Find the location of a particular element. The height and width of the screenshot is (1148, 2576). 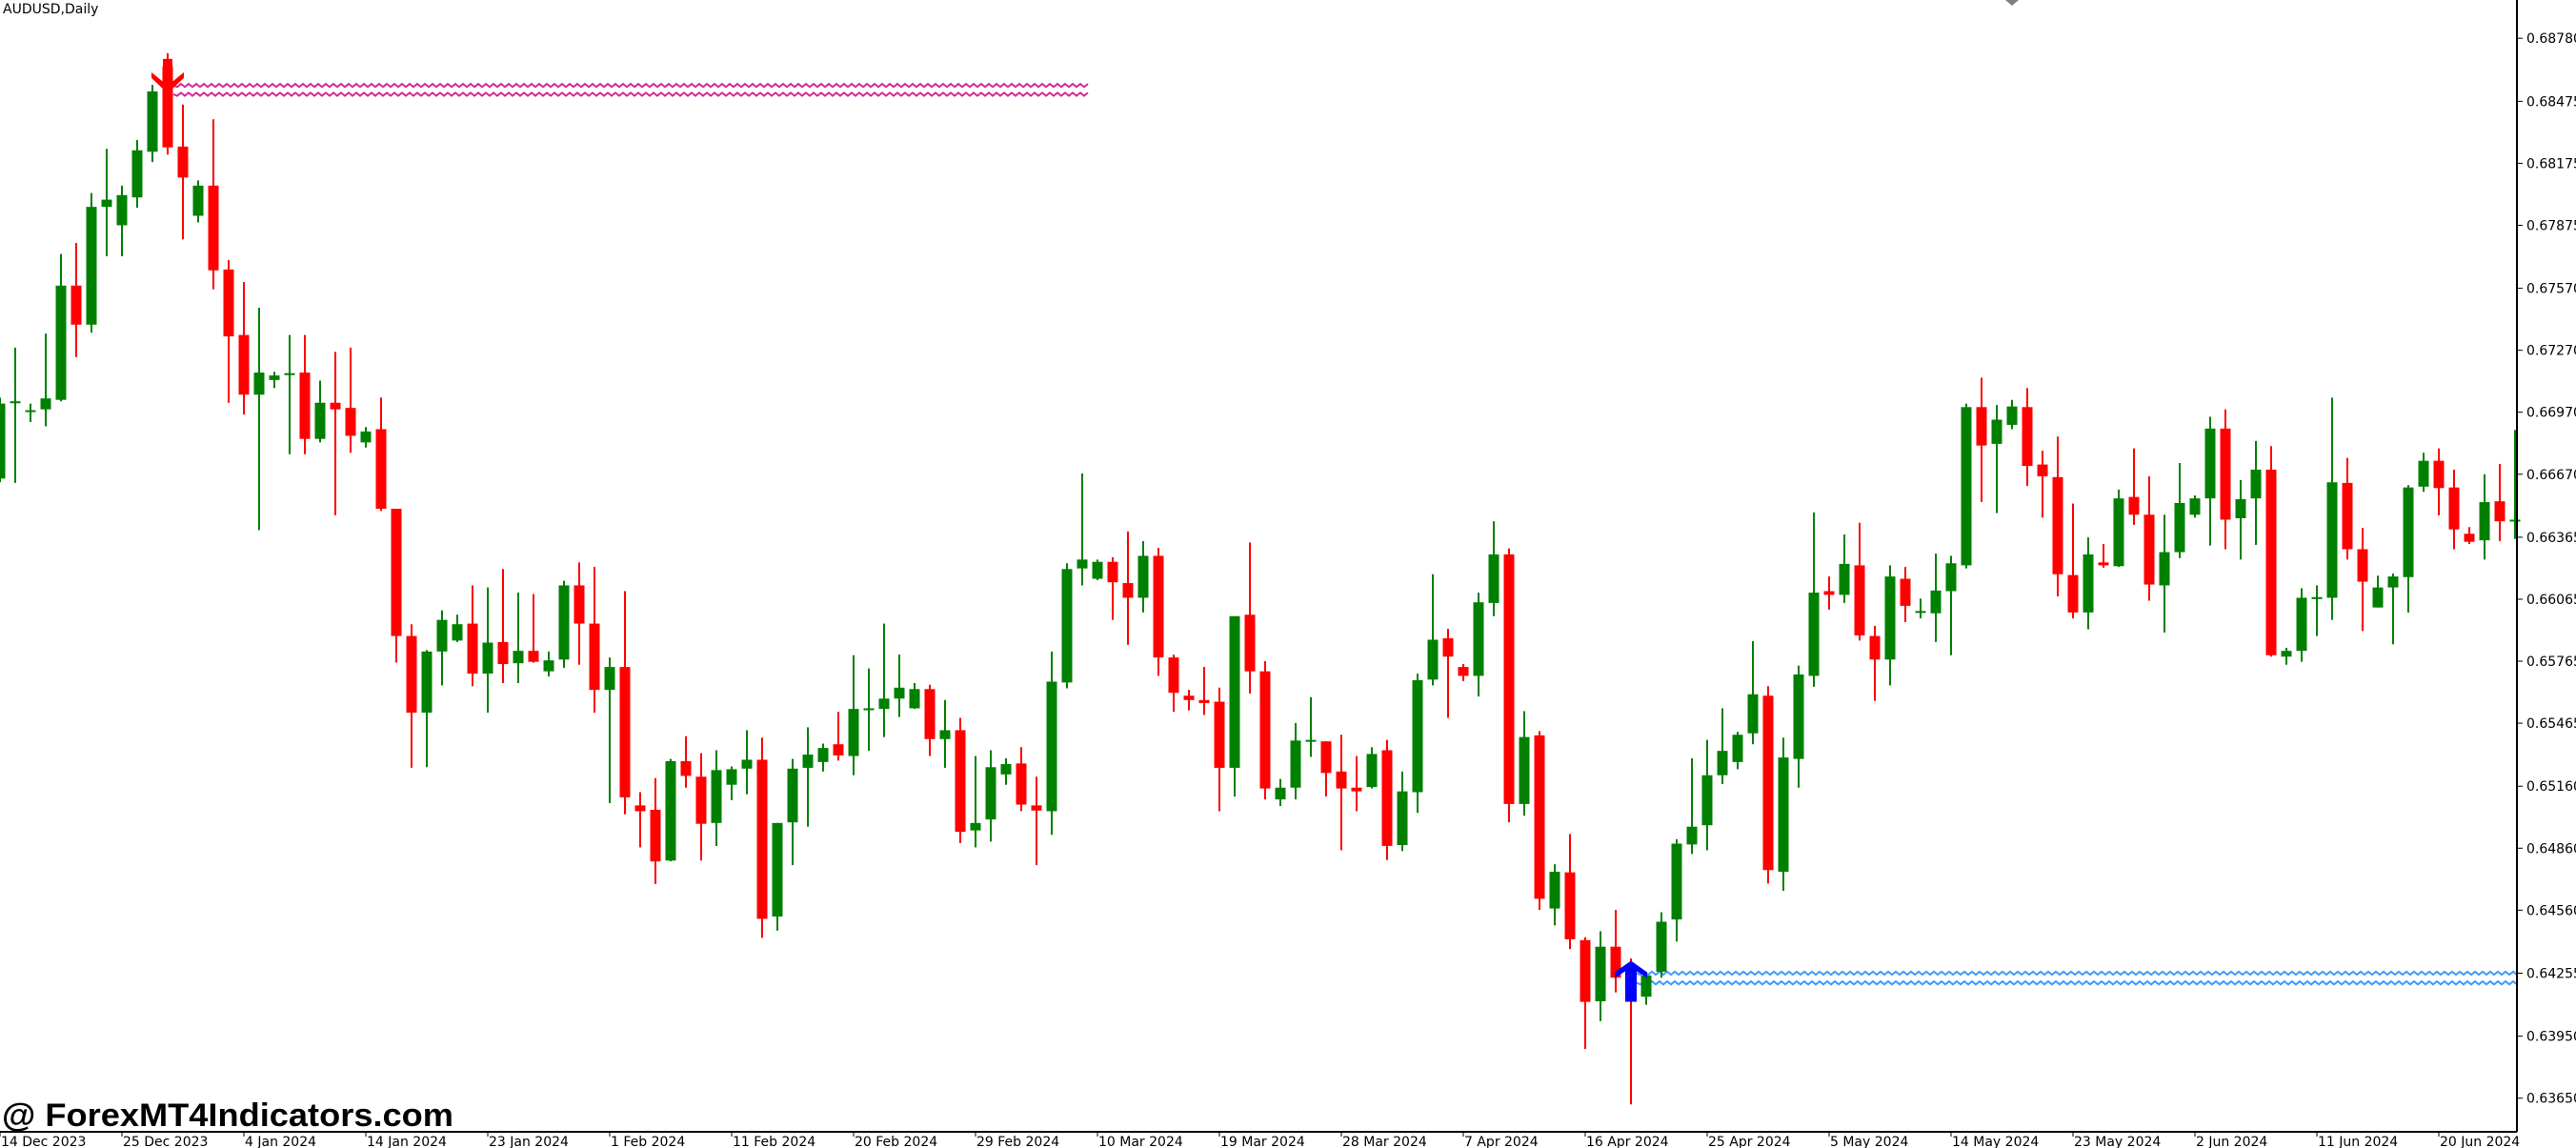

period-separator-marker-icon is located at coordinates (2012, 3).